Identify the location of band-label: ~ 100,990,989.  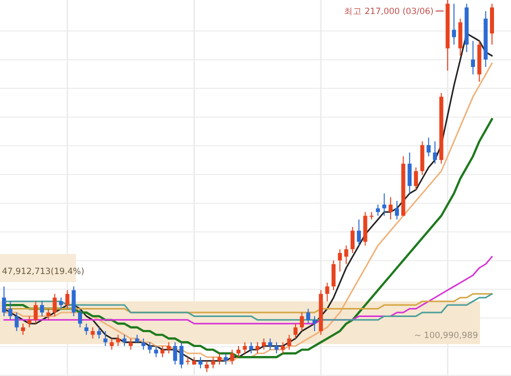
(446, 336).